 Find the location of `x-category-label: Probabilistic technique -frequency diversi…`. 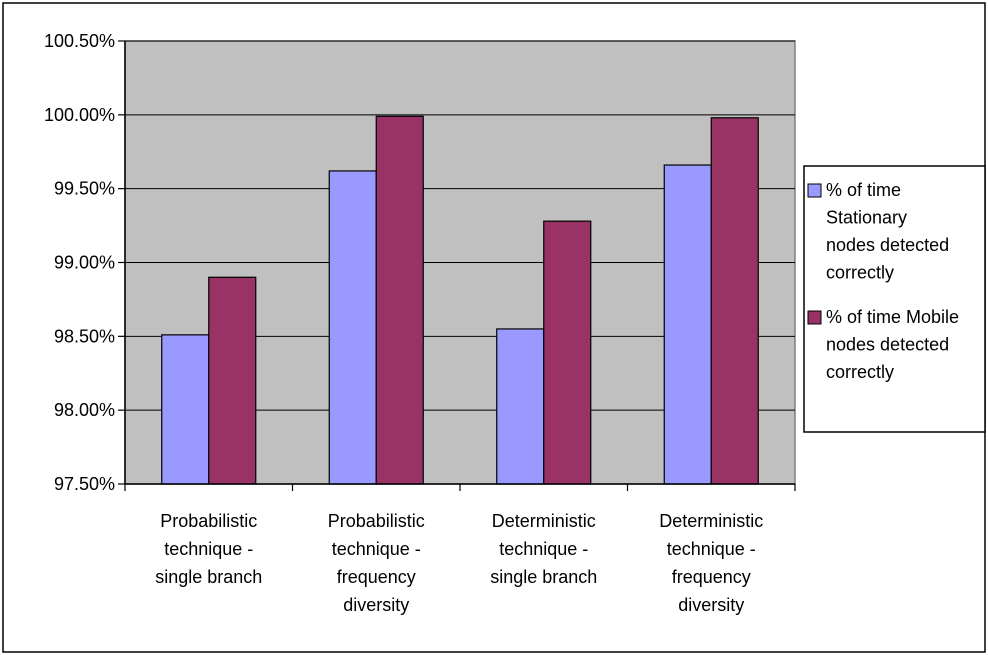

x-category-label: Probabilistic technique -frequency diversi… is located at coordinates (376, 563).